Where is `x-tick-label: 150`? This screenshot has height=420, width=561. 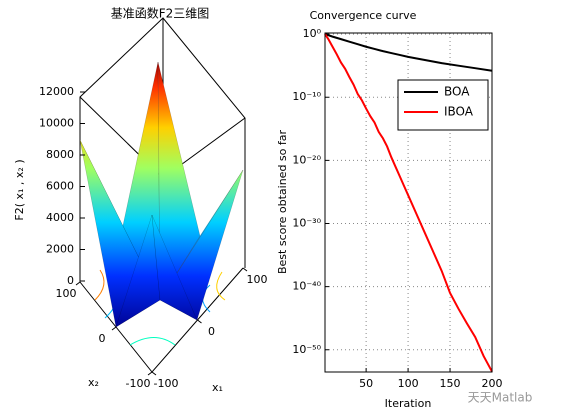 x-tick-label: 150 is located at coordinates (450, 383).